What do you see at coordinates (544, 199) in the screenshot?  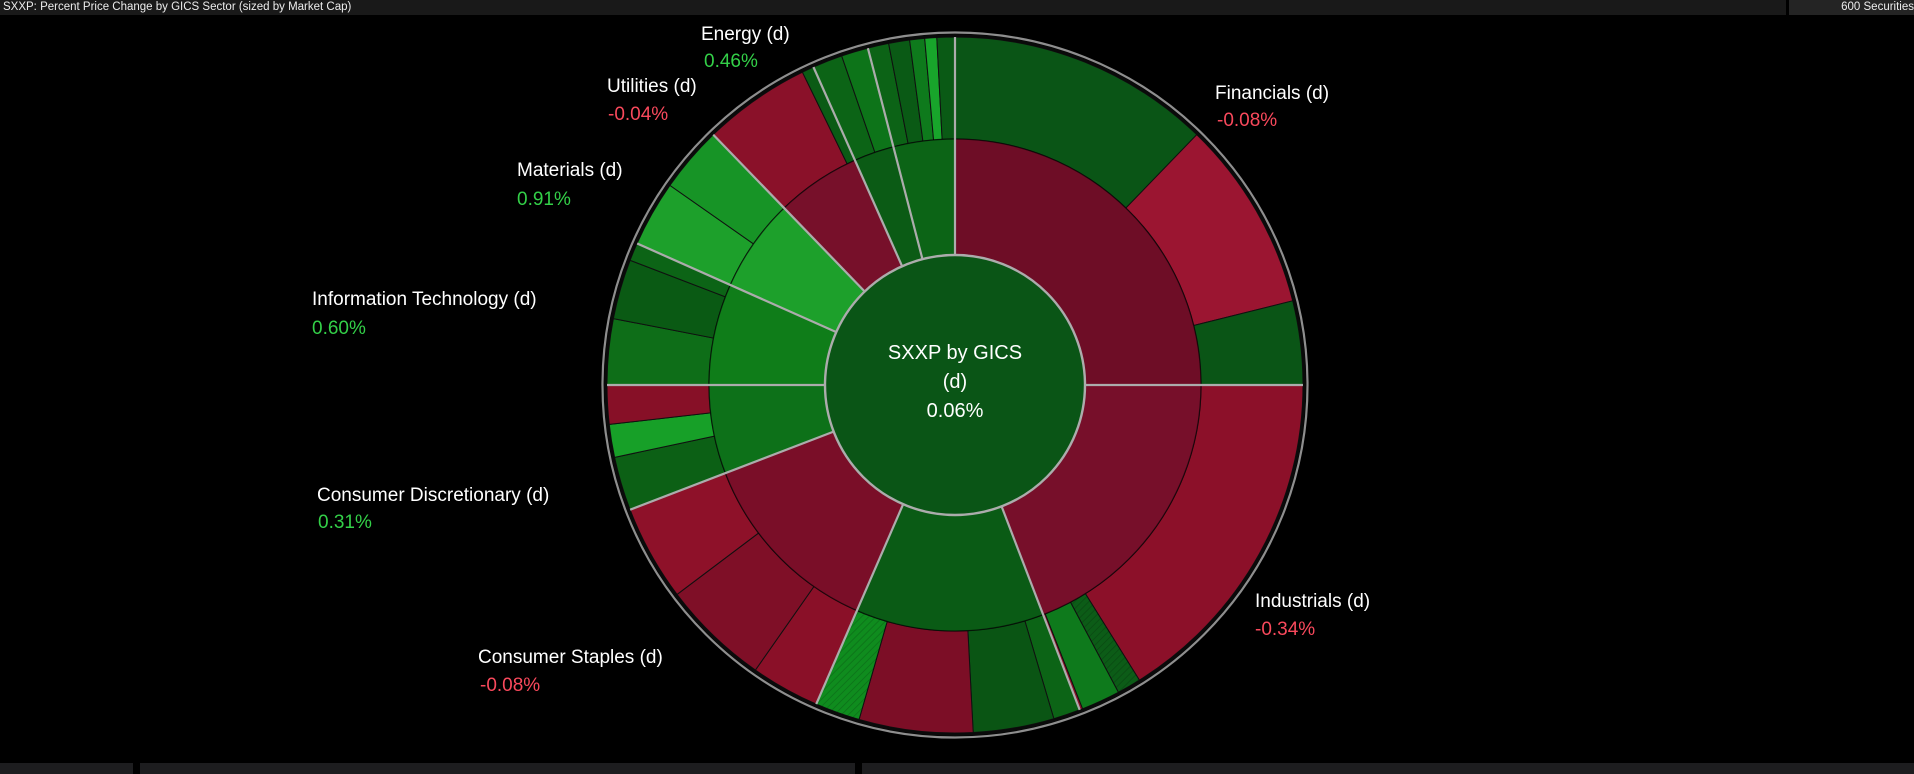 I see `sector-value-materials: 0.91%` at bounding box center [544, 199].